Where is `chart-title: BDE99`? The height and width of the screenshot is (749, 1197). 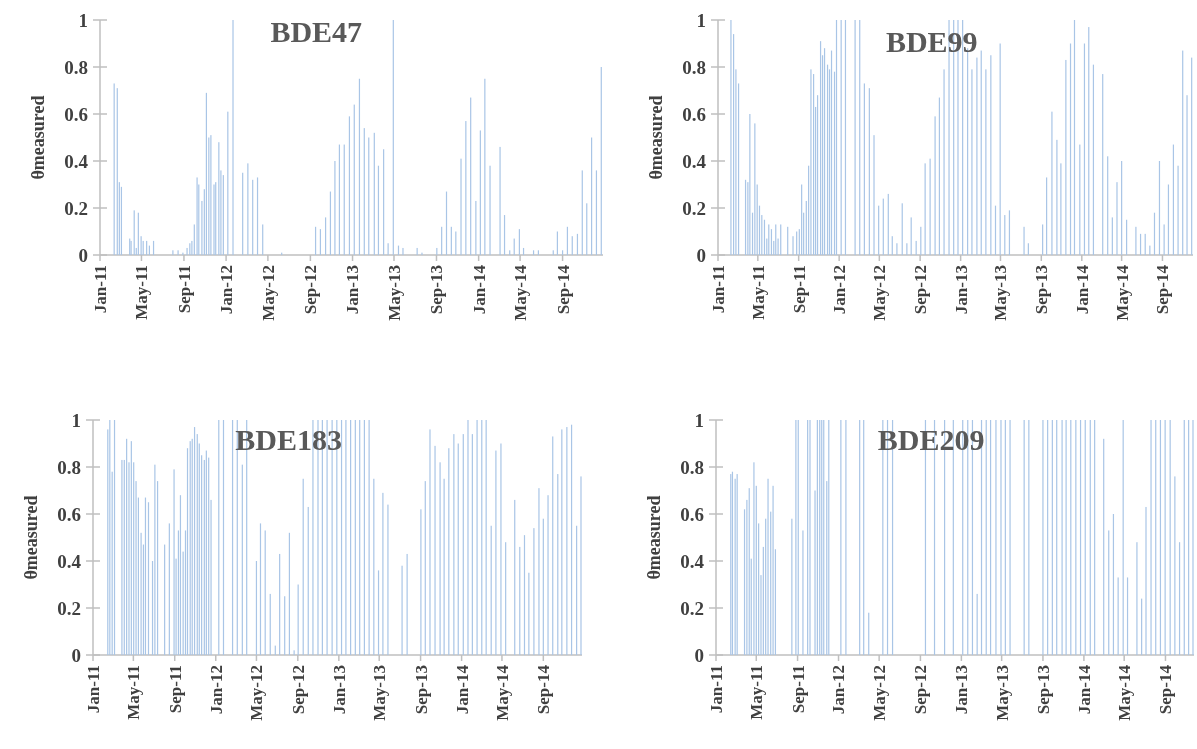
chart-title: BDE99 is located at coordinates (931, 41).